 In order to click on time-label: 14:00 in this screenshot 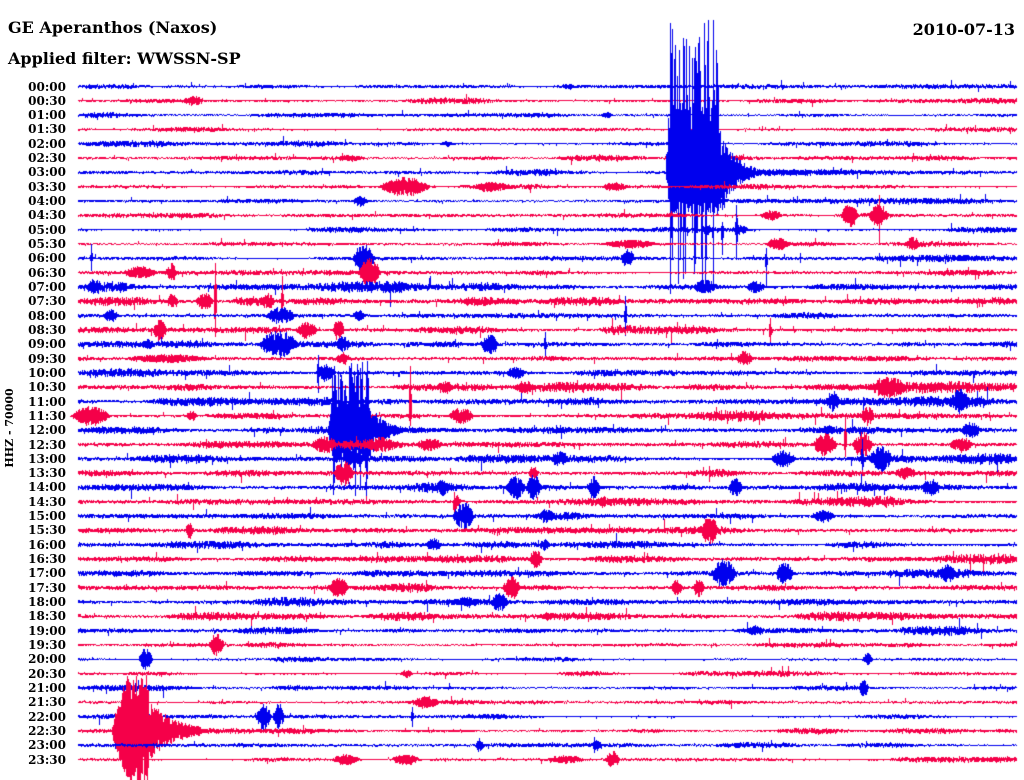, I will do `click(47, 487)`.